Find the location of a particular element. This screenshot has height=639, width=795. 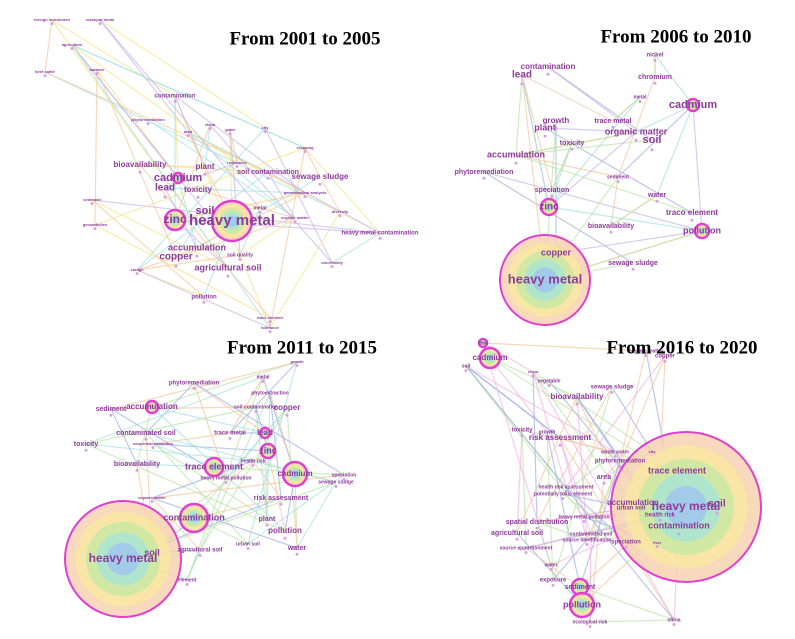

node-label: ecological risk is located at coordinates (590, 622).